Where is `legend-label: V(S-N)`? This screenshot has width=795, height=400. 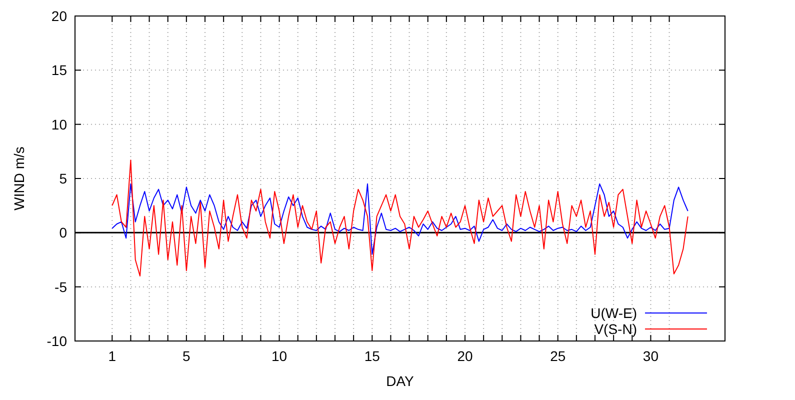
legend-label: V(S-N) is located at coordinates (615, 329).